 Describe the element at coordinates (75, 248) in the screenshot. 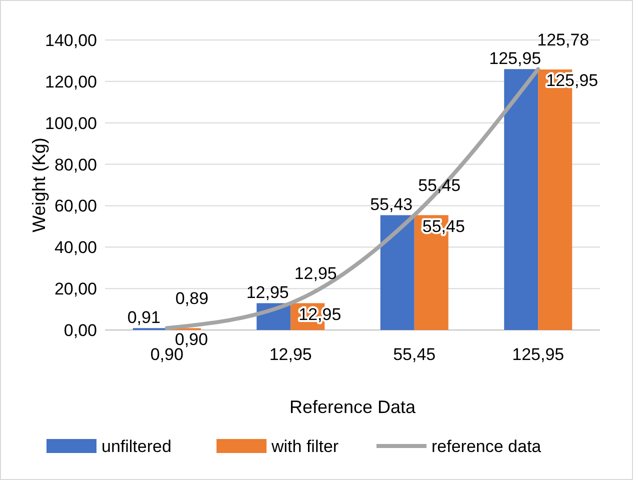

I see `y-tick-label: 40,00` at that location.